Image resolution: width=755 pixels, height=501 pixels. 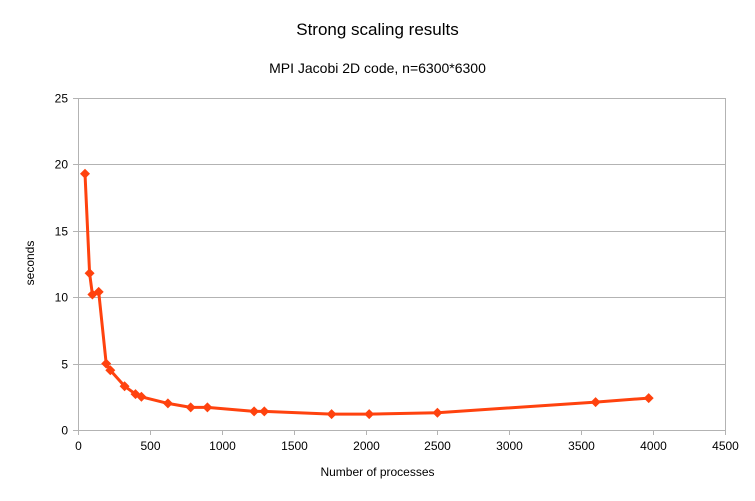 What do you see at coordinates (377, 68) in the screenshot?
I see `chart-subtitle: MPI Jacobi 2D code, n=6300*6300` at bounding box center [377, 68].